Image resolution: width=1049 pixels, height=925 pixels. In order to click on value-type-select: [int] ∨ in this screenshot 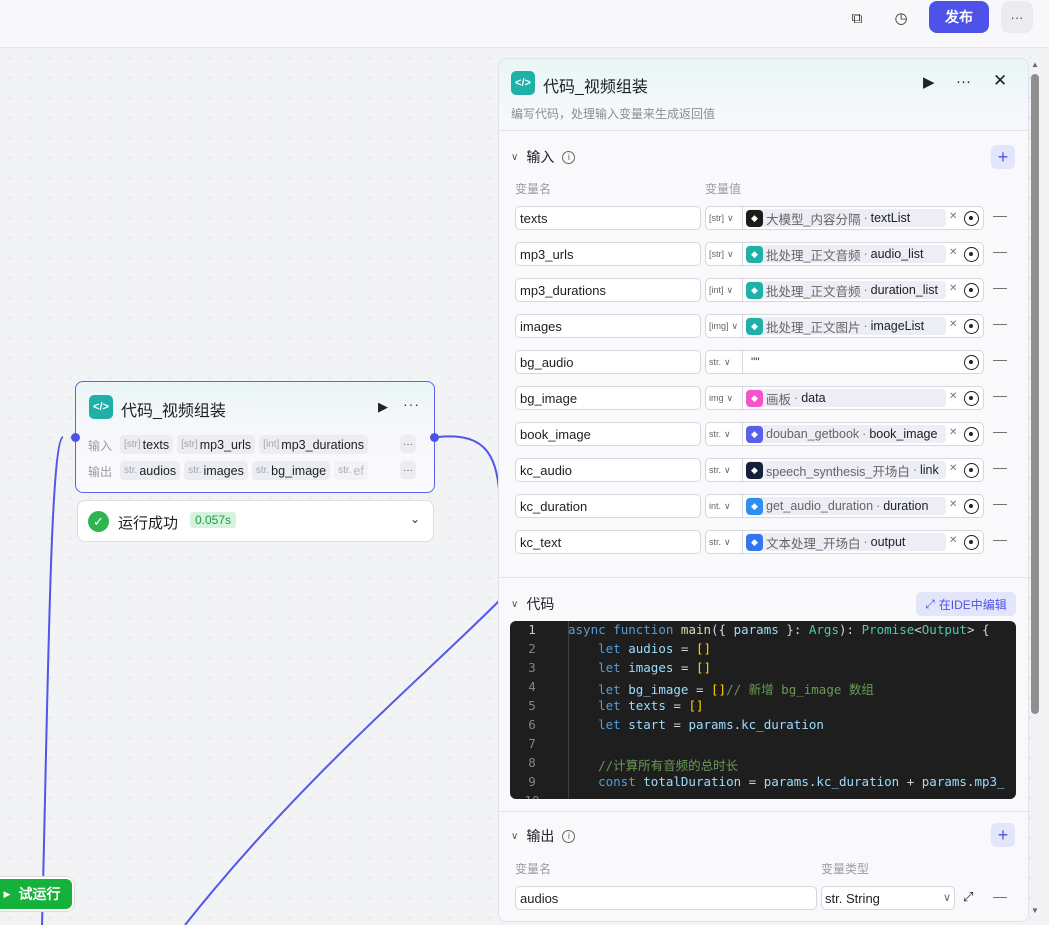, I will do `click(724, 290)`.